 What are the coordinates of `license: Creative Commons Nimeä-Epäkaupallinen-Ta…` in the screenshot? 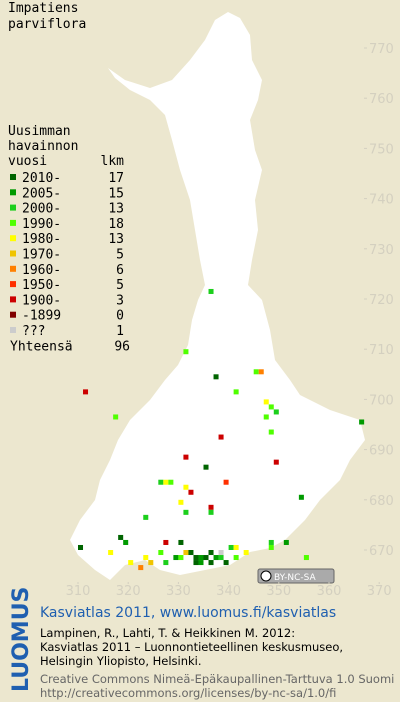 It's located at (217, 679).